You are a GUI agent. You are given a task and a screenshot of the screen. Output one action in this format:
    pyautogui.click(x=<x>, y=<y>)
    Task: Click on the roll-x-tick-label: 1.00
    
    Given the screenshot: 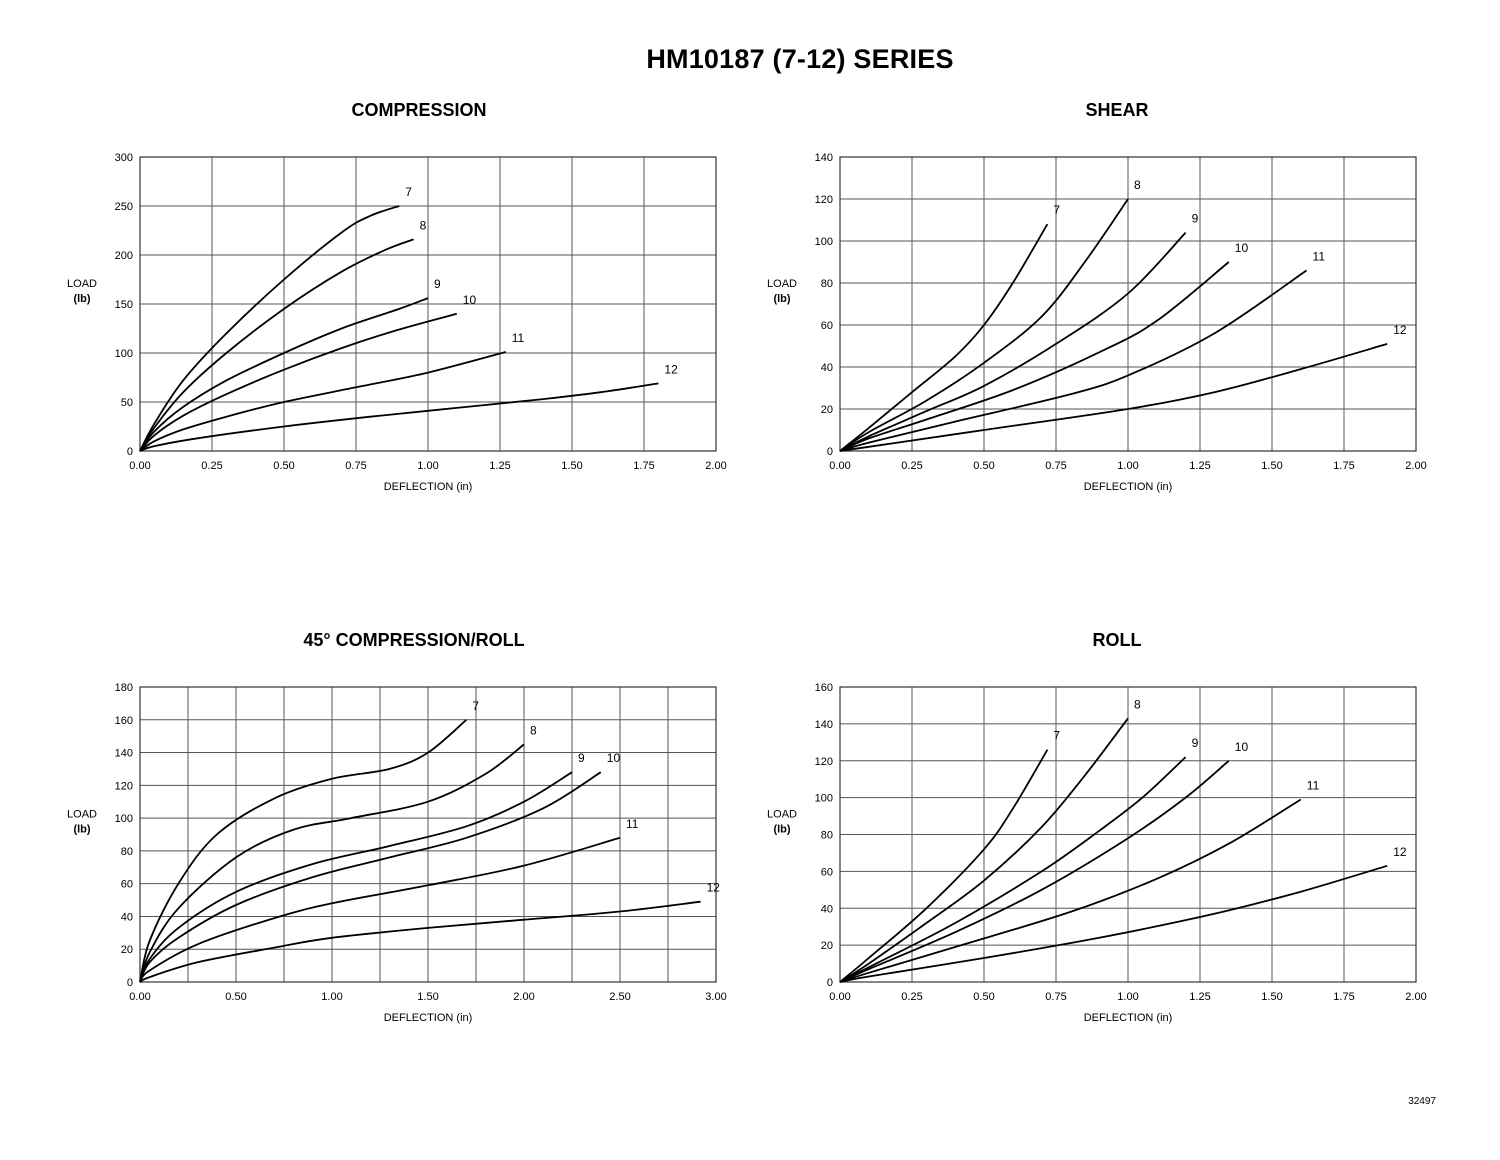 What is the action you would take?
    pyautogui.click(x=1127, y=997)
    